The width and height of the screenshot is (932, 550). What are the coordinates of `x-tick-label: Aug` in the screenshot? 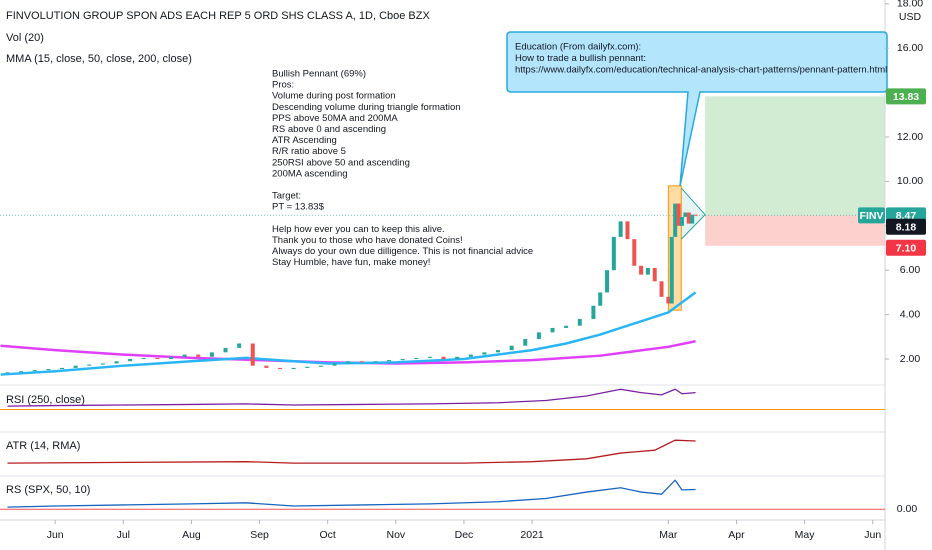 It's located at (191, 535).